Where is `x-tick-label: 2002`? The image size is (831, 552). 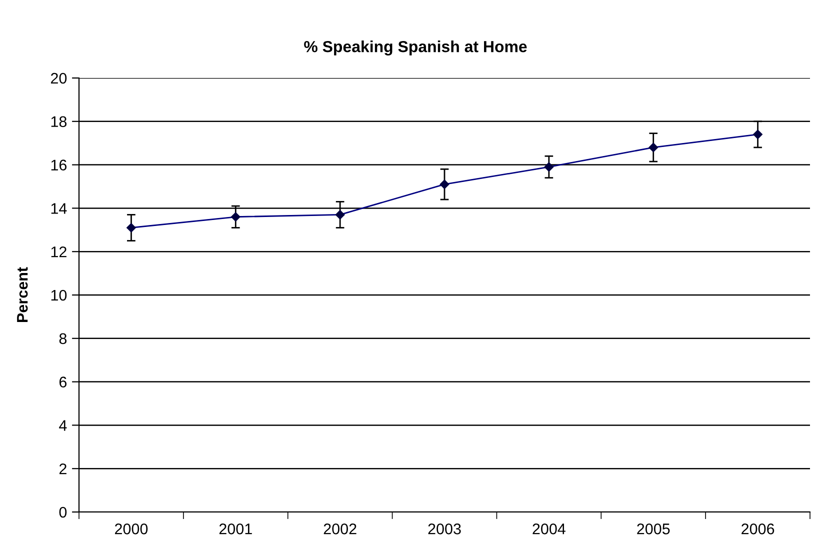 x-tick-label: 2002 is located at coordinates (340, 529).